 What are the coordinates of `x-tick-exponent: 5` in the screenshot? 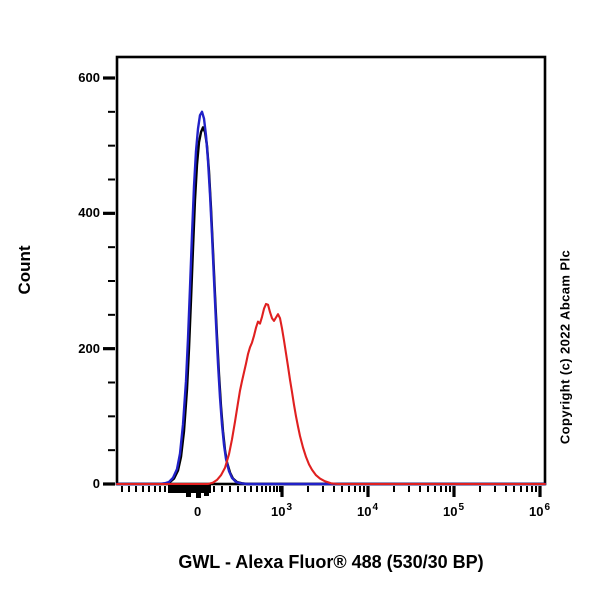 It's located at (461, 507).